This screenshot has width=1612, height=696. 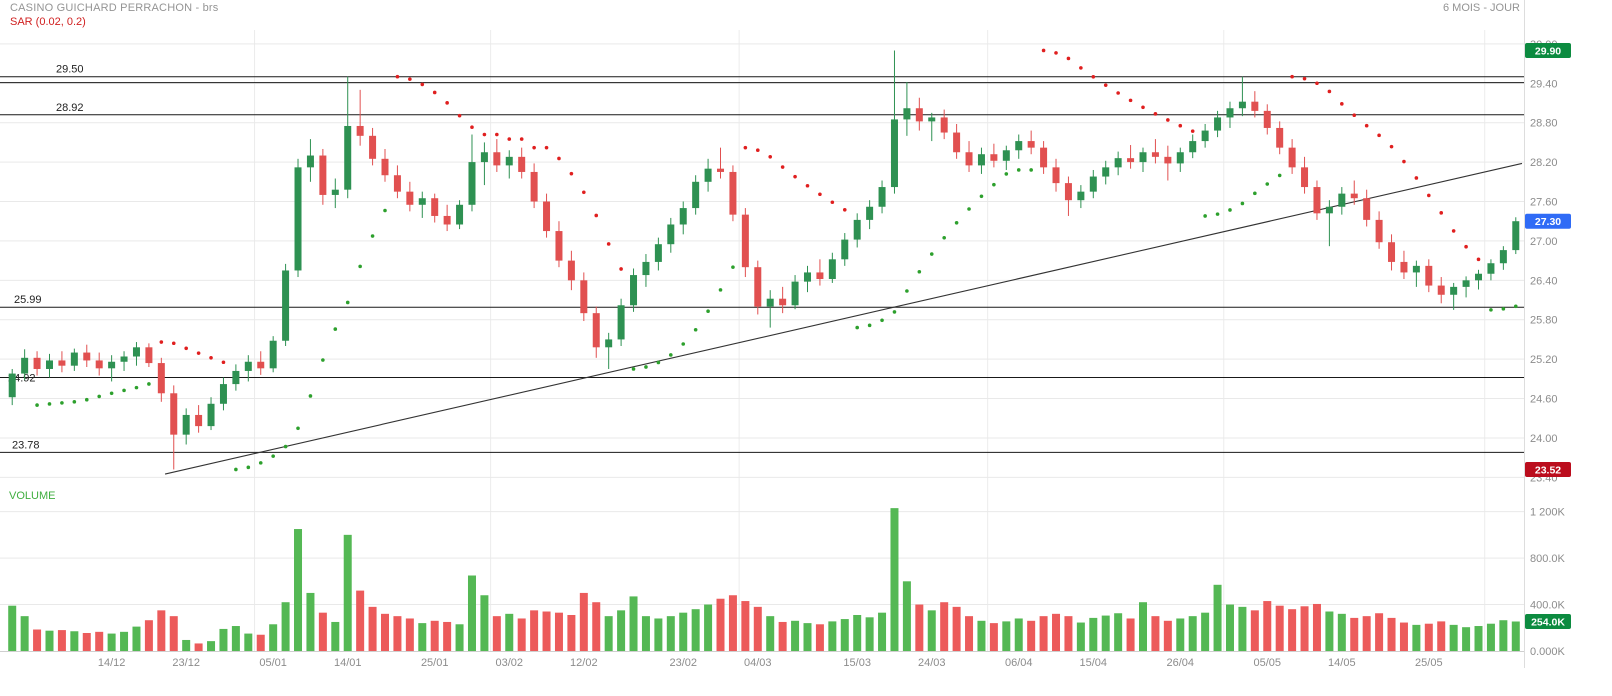 I want to click on svg-text: 26/04, so click(x=1181, y=663).